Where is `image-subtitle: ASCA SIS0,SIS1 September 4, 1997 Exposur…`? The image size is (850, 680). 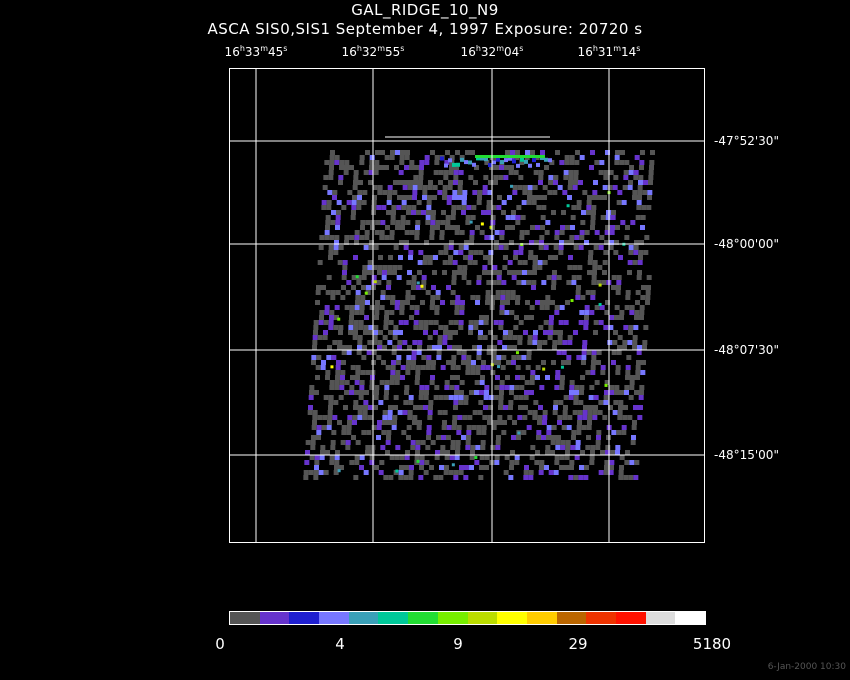 image-subtitle: ASCA SIS0,SIS1 September 4, 1997 Exposur… is located at coordinates (425, 29).